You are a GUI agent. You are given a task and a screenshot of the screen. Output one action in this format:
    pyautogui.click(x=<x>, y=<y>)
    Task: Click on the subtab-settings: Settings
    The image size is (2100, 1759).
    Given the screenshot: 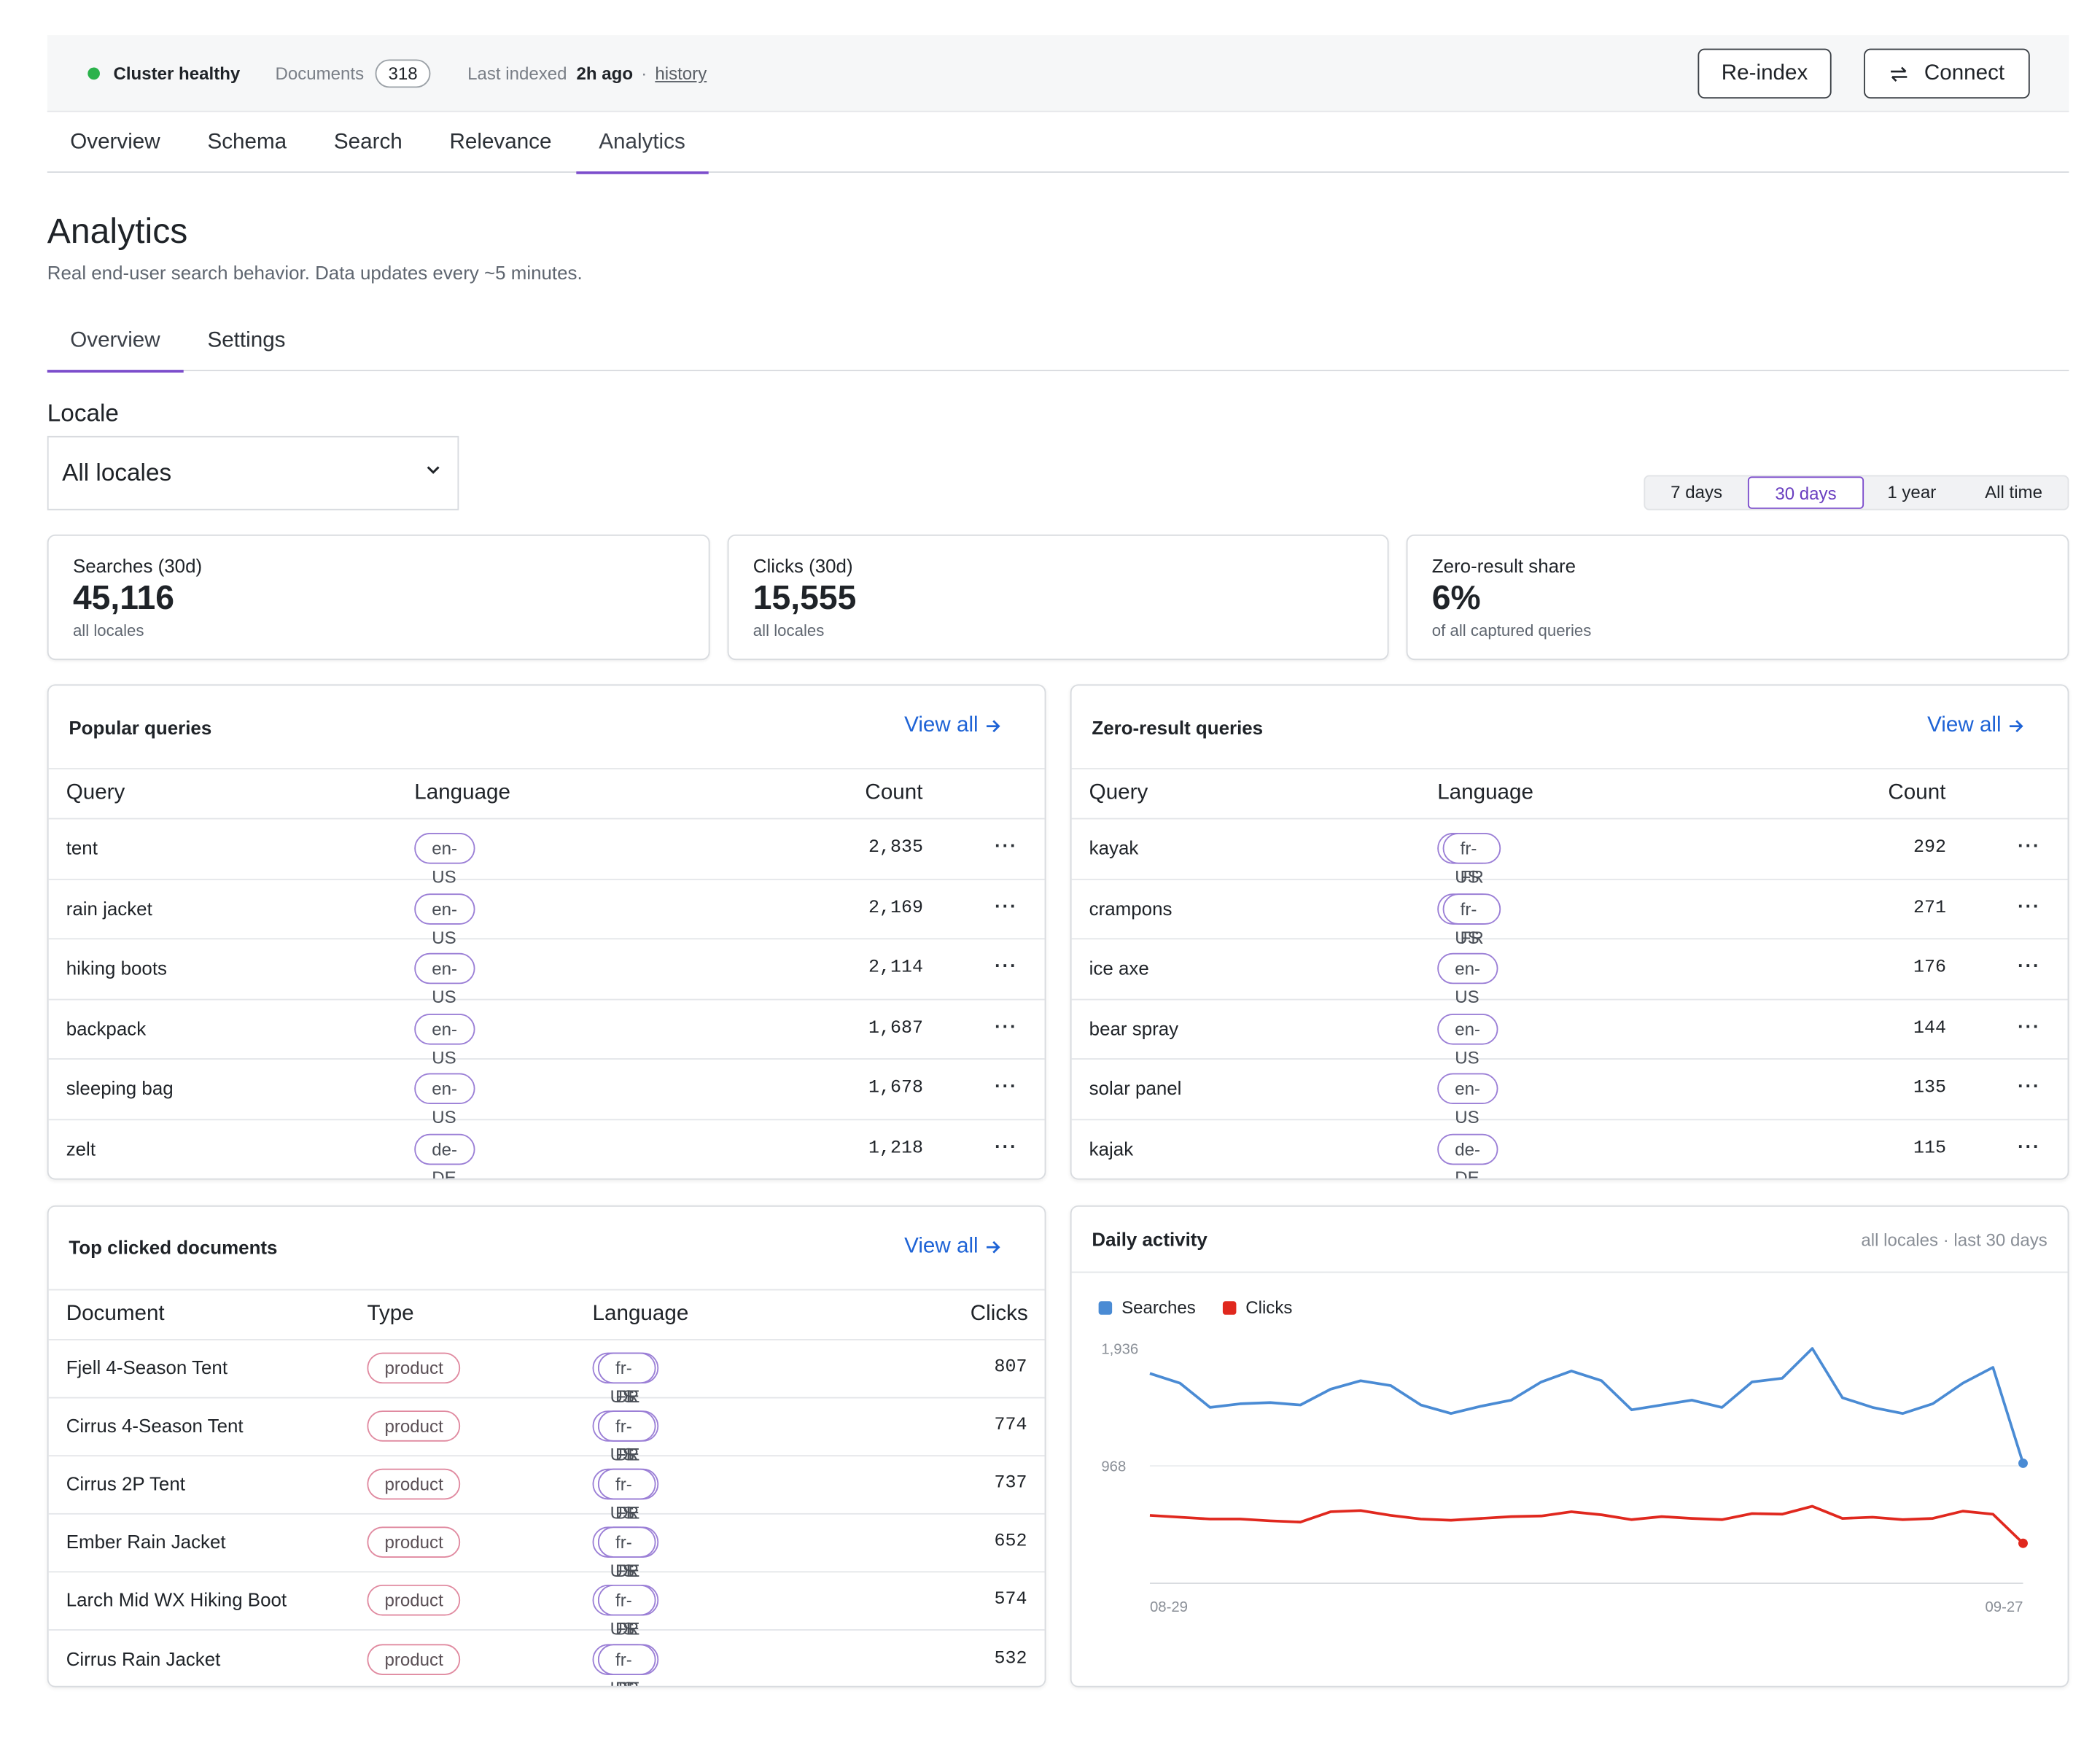 What is the action you would take?
    pyautogui.click(x=246, y=341)
    